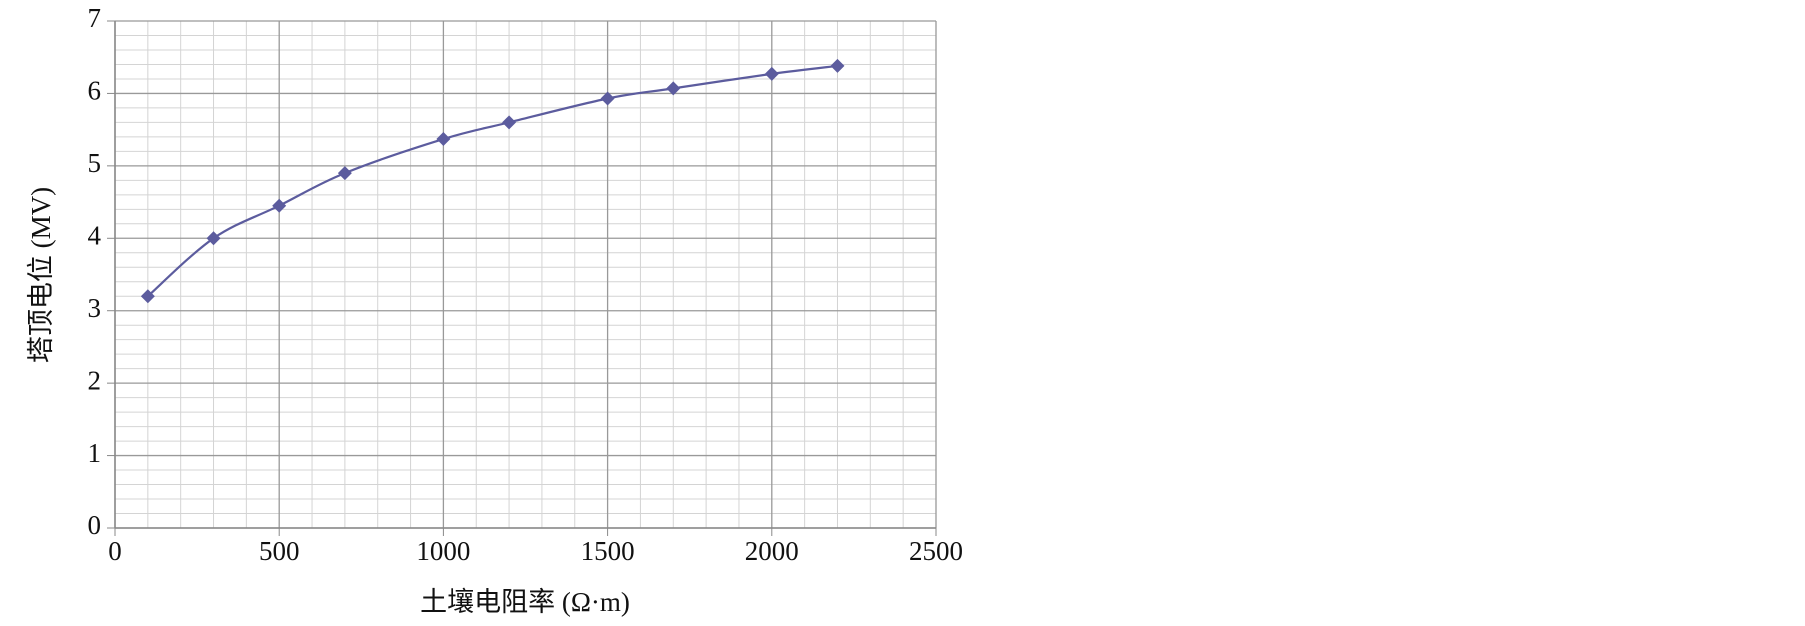 The width and height of the screenshot is (1805, 626). What do you see at coordinates (95, 380) in the screenshot?
I see `y-tick-label: 2` at bounding box center [95, 380].